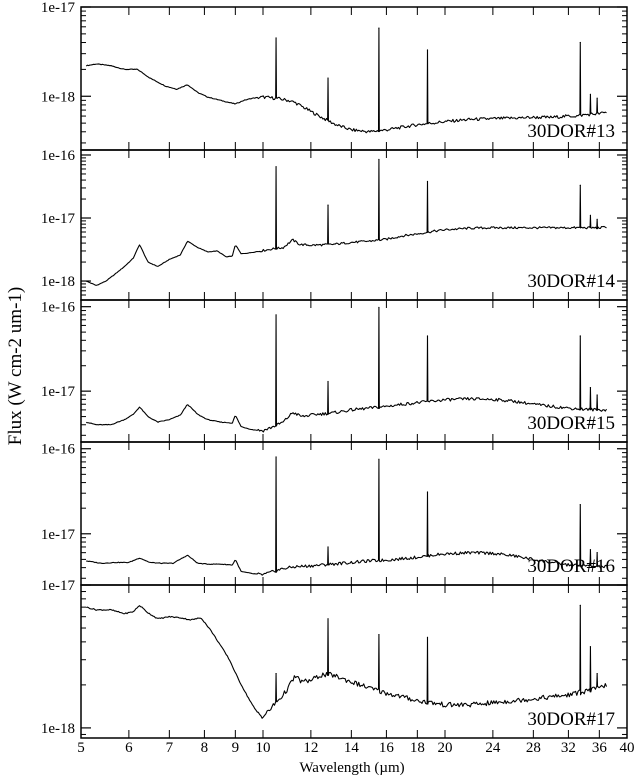 This screenshot has width=639, height=778. I want to click on panel-label: 30DOR#14, so click(571, 281).